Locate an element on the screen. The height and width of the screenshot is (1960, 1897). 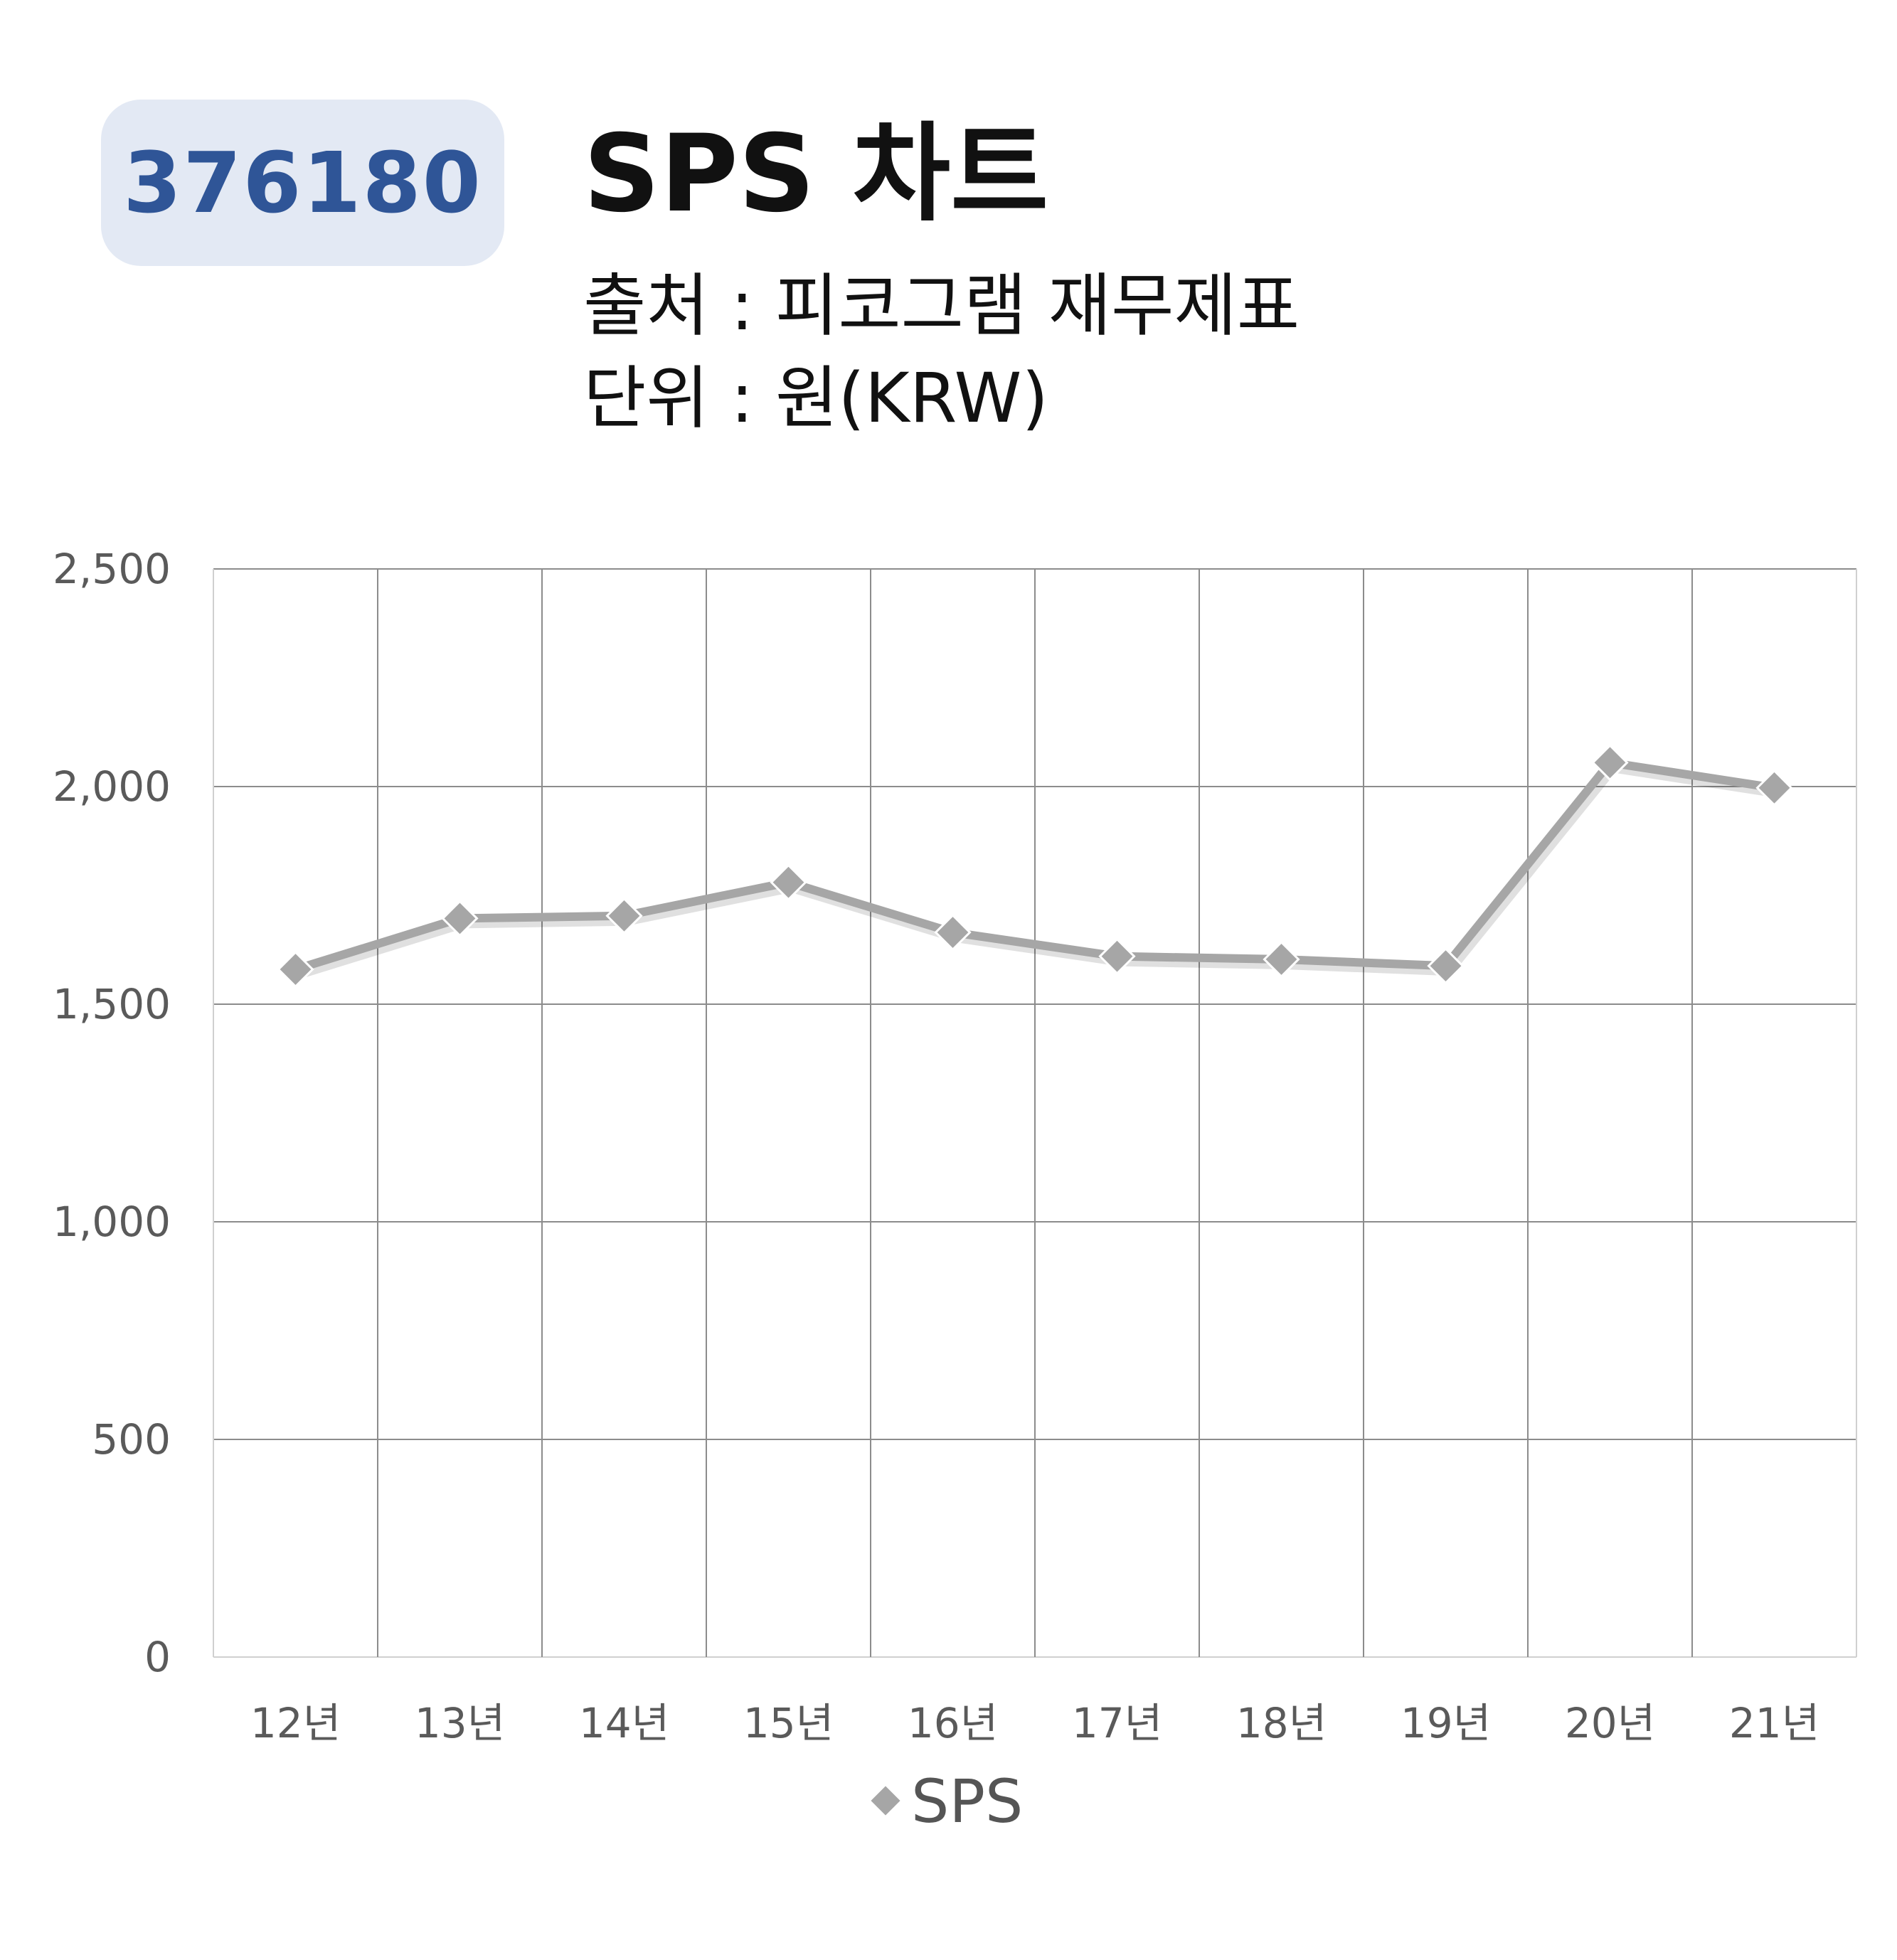
y-tick-label: 0 is located at coordinates (157, 1657).